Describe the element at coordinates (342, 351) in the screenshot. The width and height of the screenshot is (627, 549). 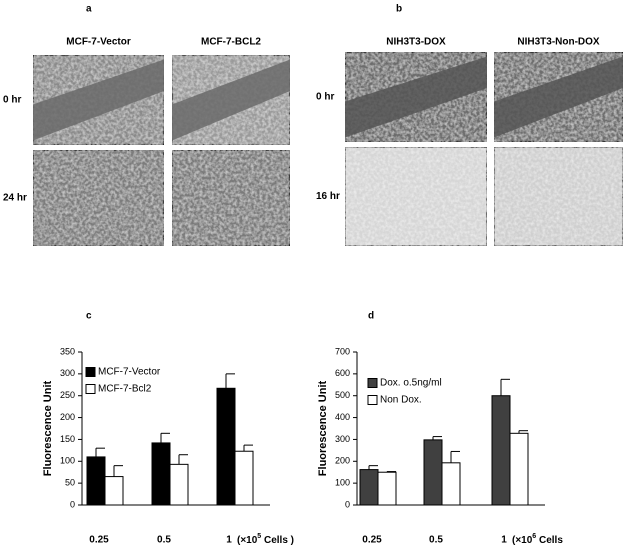
I see `y-tick-label: 700` at that location.